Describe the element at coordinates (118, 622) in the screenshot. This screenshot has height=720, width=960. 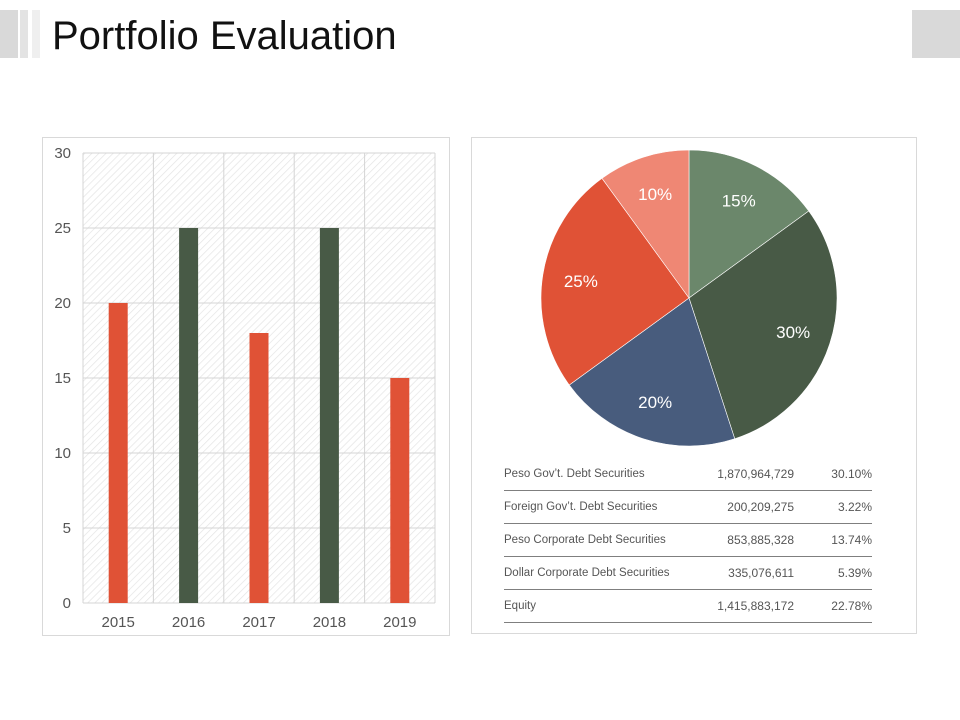
I see `x-tick-label: 2015` at that location.